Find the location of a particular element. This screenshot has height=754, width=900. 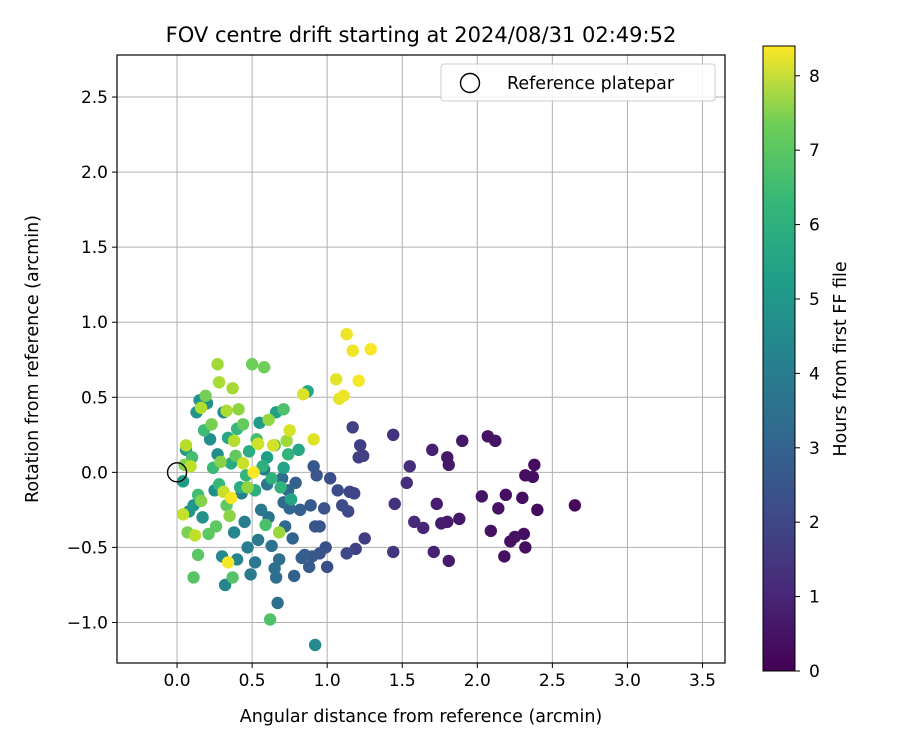

x-axis-ticks: 0.0 0.5 1.0 1.5 2.0 2.5 3.0 3.5 is located at coordinates (440, 677).